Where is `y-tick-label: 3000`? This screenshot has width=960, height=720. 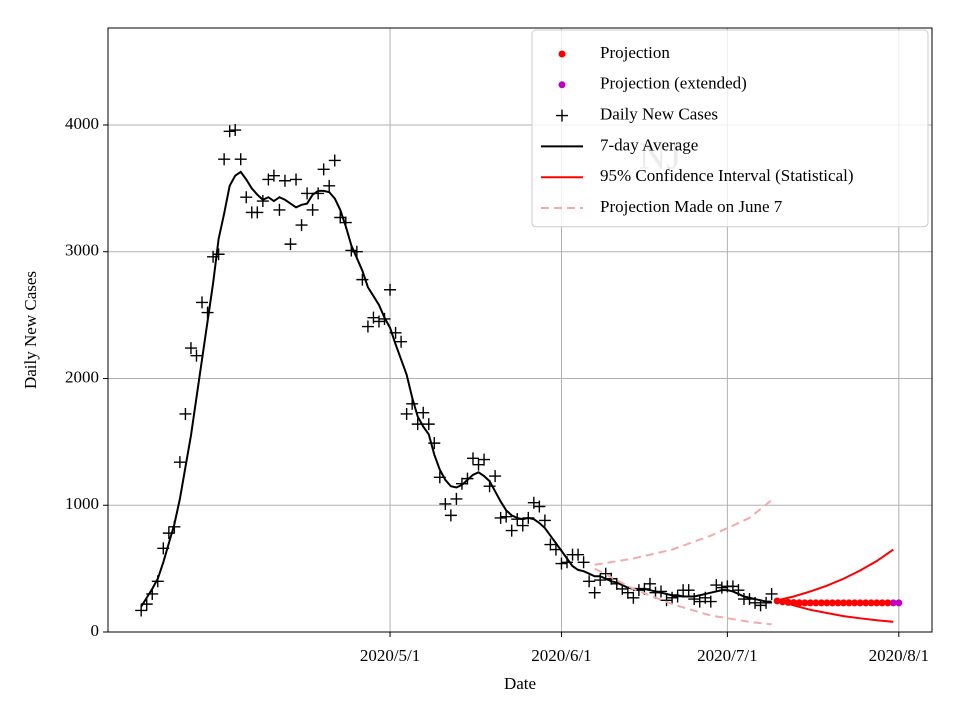 y-tick-label: 3000 is located at coordinates (82, 250).